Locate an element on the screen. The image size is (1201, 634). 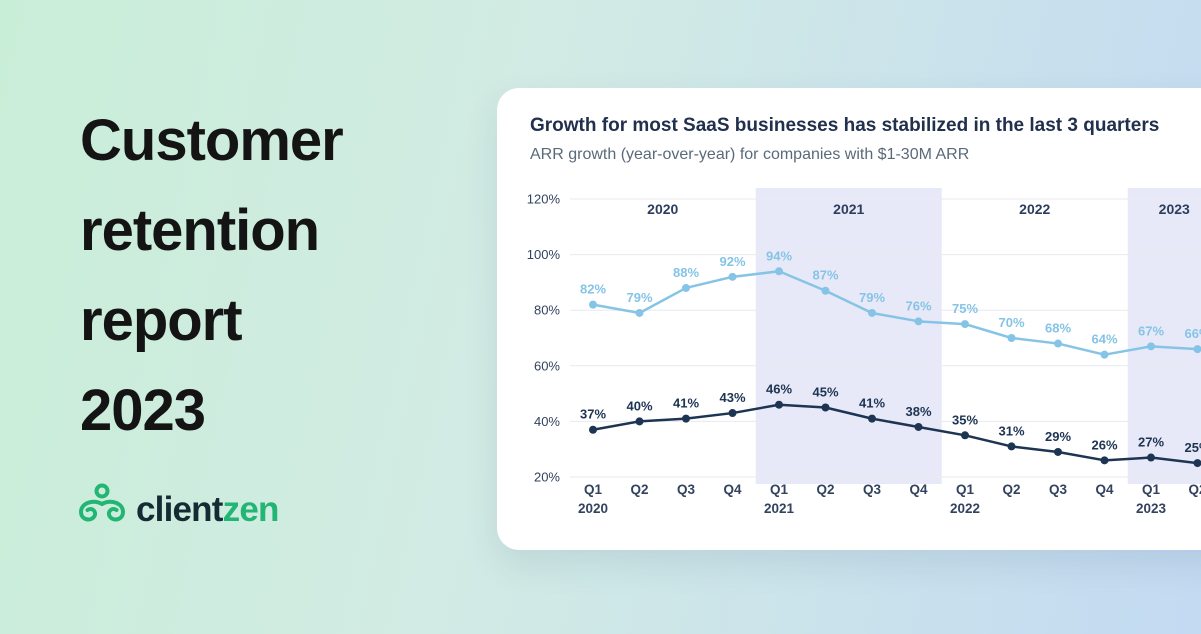
wordmark-client: client is located at coordinates (179, 509).